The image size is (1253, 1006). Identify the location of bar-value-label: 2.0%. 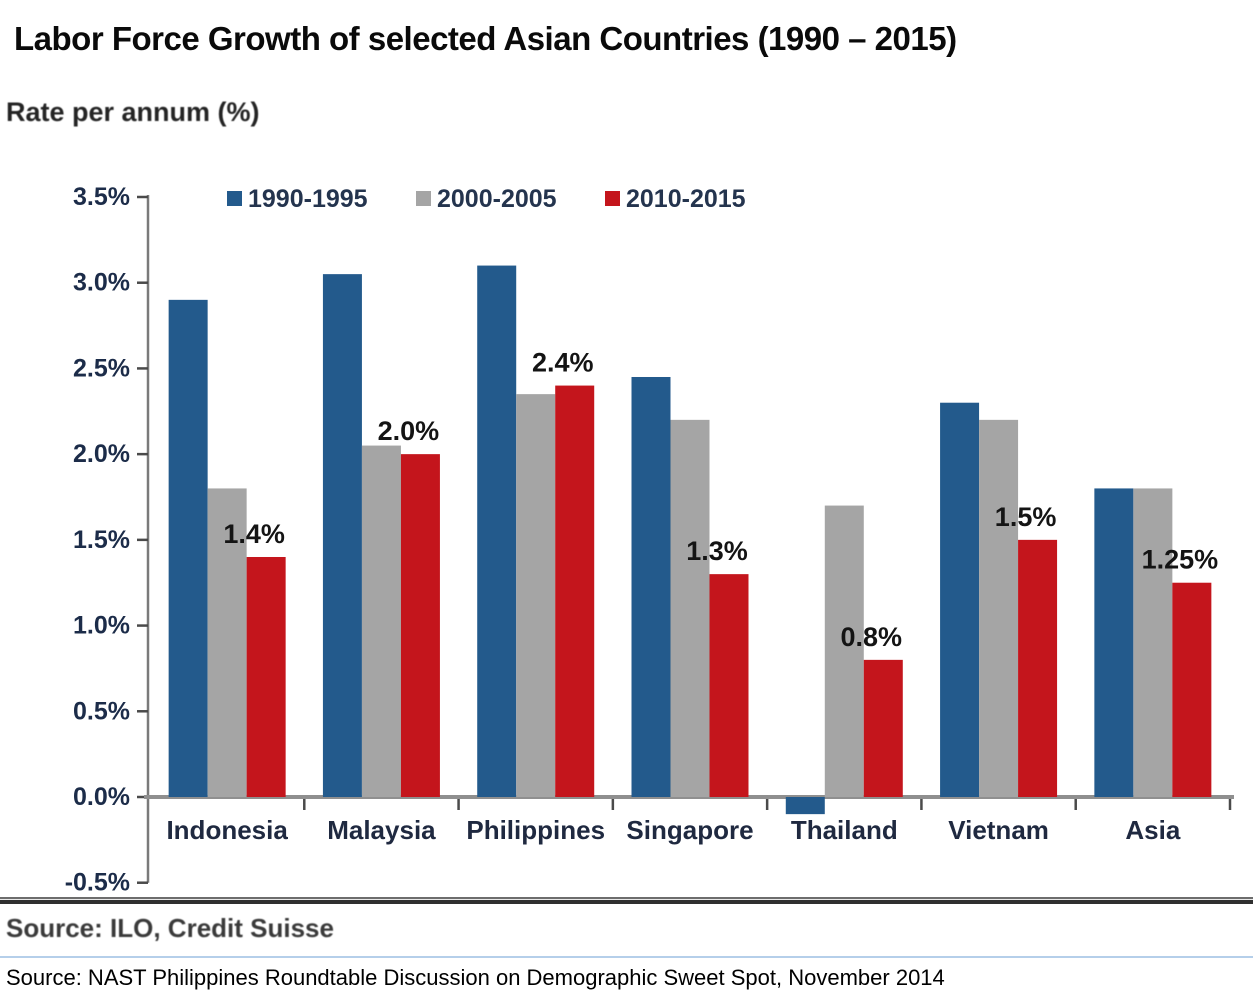
(409, 431).